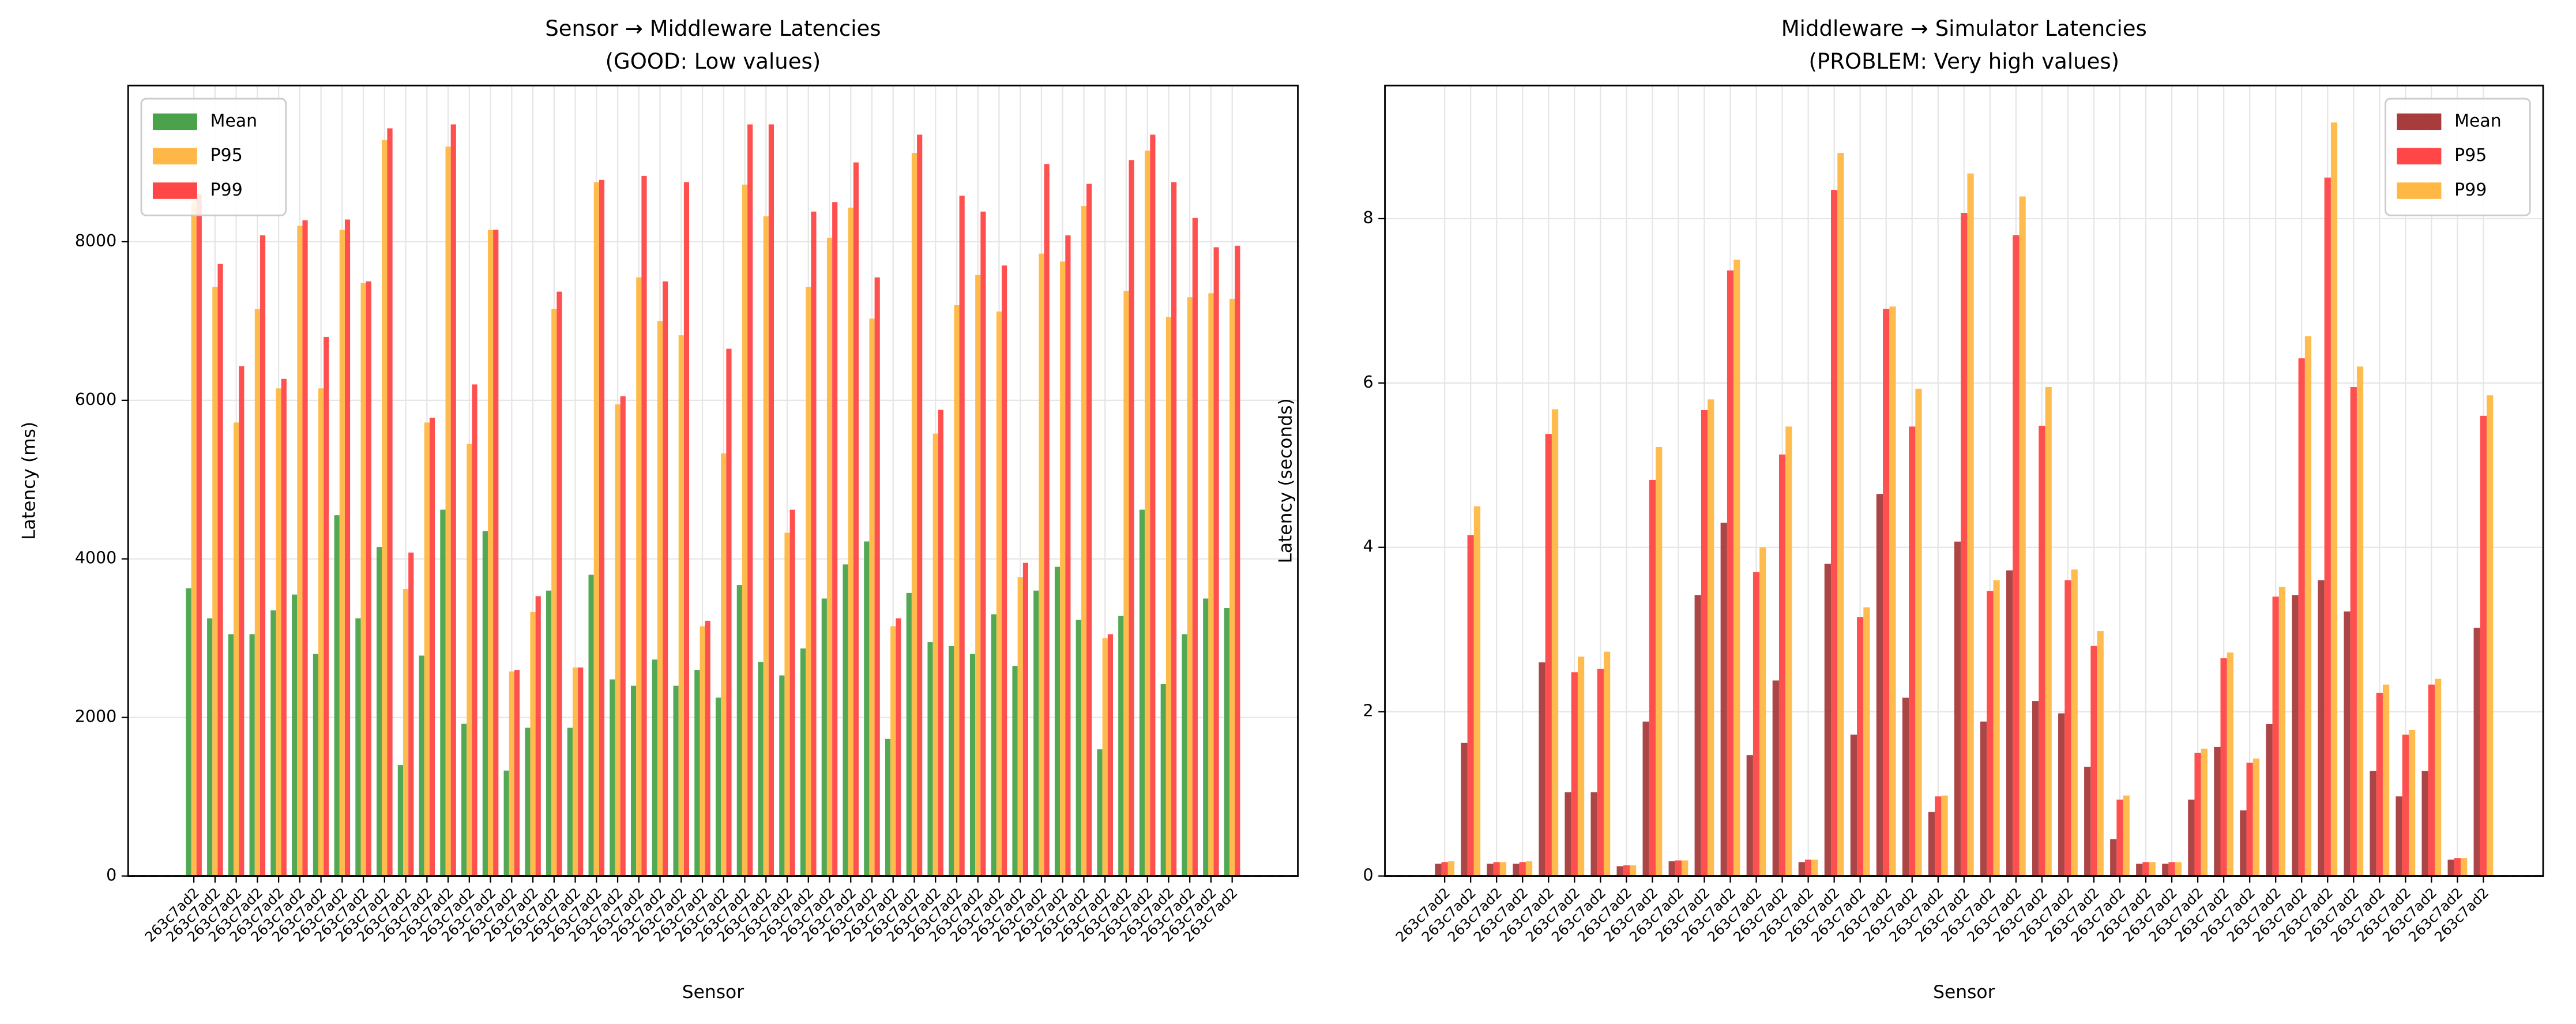 The height and width of the screenshot is (1024, 2576). I want to click on y-tick-label: 4000, so click(95, 558).